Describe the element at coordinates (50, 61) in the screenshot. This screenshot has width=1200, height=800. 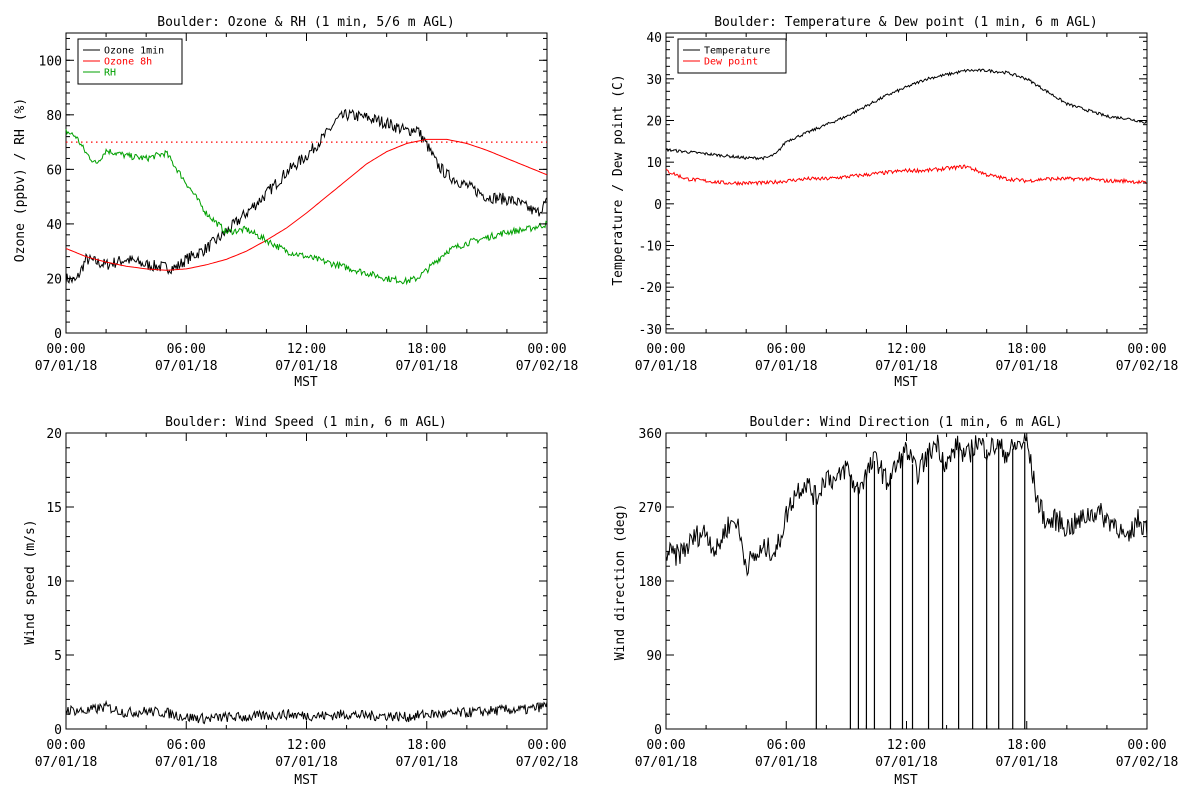
I see `y-tick-label: 100` at that location.